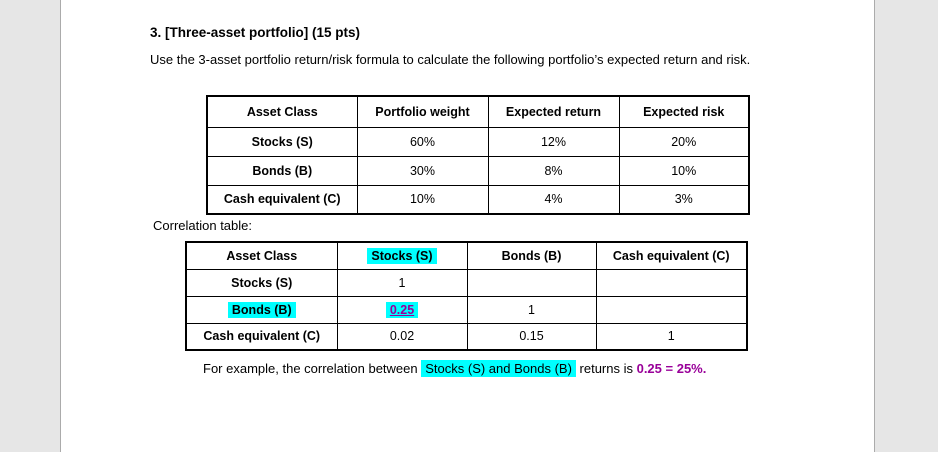  What do you see at coordinates (498, 368) in the screenshot?
I see `note-highlight: Stocks (S) and Bonds (B)` at bounding box center [498, 368].